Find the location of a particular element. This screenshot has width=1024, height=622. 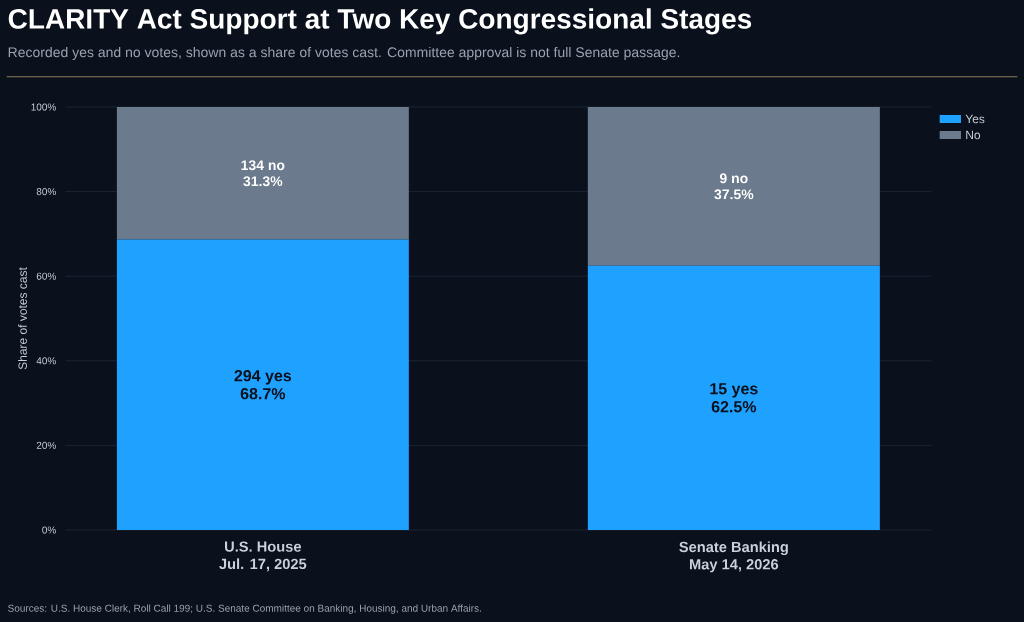

data-label: 9 no 37.5% is located at coordinates (734, 186).